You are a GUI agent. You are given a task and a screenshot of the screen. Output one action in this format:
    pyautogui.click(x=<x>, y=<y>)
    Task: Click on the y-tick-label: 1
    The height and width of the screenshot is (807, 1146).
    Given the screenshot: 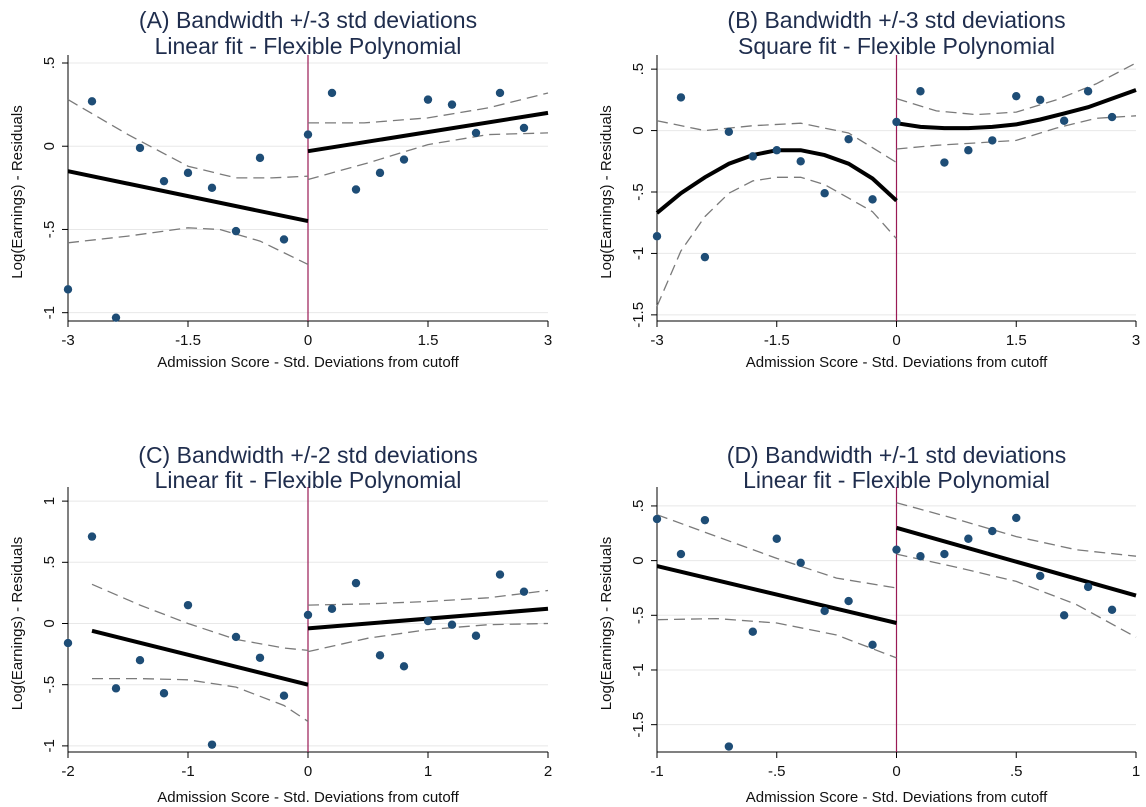 What is the action you would take?
    pyautogui.click(x=49, y=501)
    